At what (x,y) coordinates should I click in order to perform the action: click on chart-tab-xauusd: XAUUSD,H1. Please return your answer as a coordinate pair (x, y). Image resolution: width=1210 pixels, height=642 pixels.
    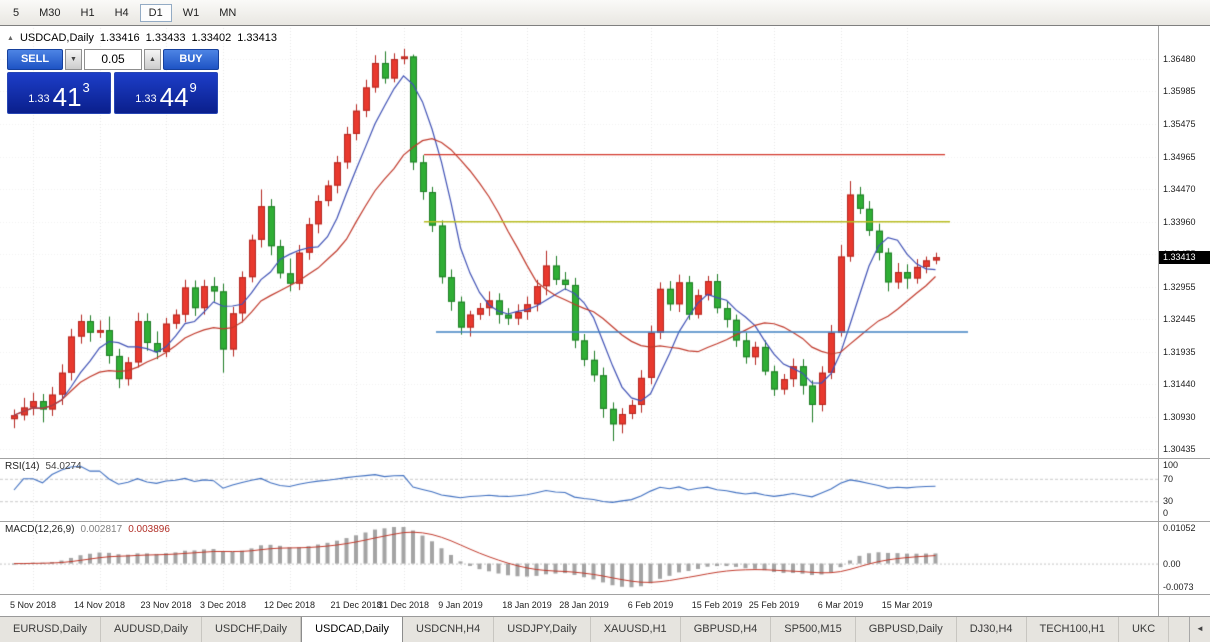
    Looking at the image, I should click on (636, 629).